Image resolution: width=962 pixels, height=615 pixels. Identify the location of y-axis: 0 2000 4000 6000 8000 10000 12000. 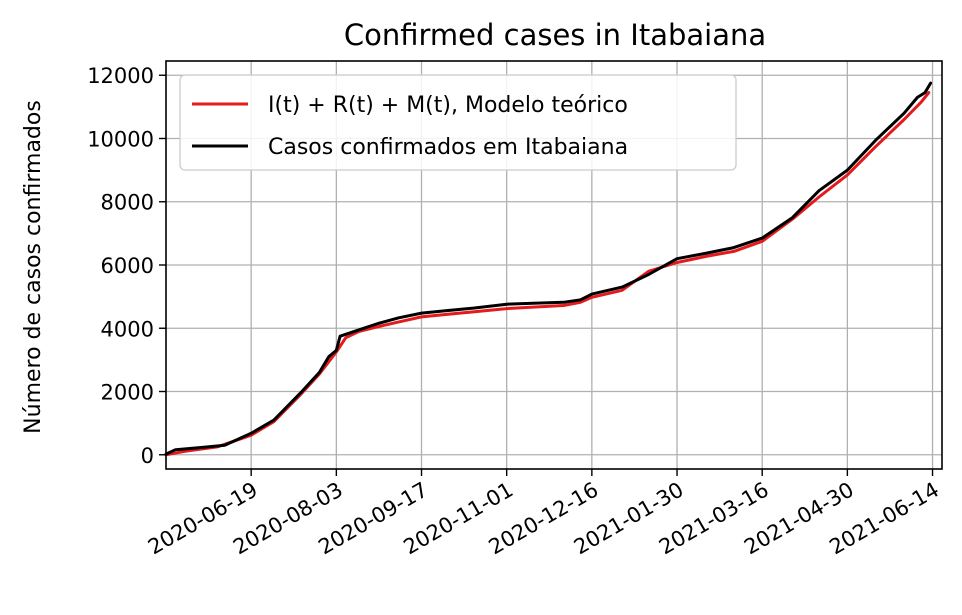
(126, 266).